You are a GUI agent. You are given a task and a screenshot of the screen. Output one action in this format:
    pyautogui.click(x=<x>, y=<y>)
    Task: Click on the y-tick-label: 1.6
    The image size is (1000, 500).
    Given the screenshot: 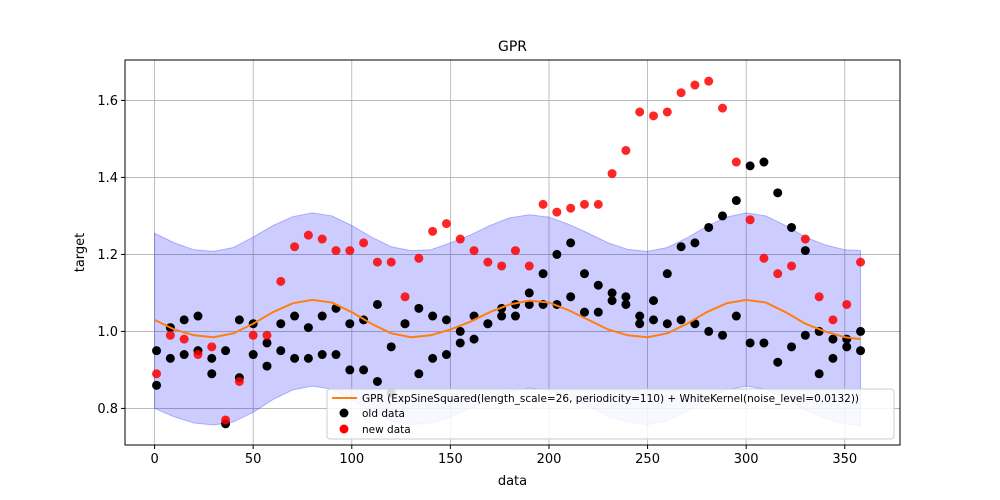 What is the action you would take?
    pyautogui.click(x=107, y=101)
    